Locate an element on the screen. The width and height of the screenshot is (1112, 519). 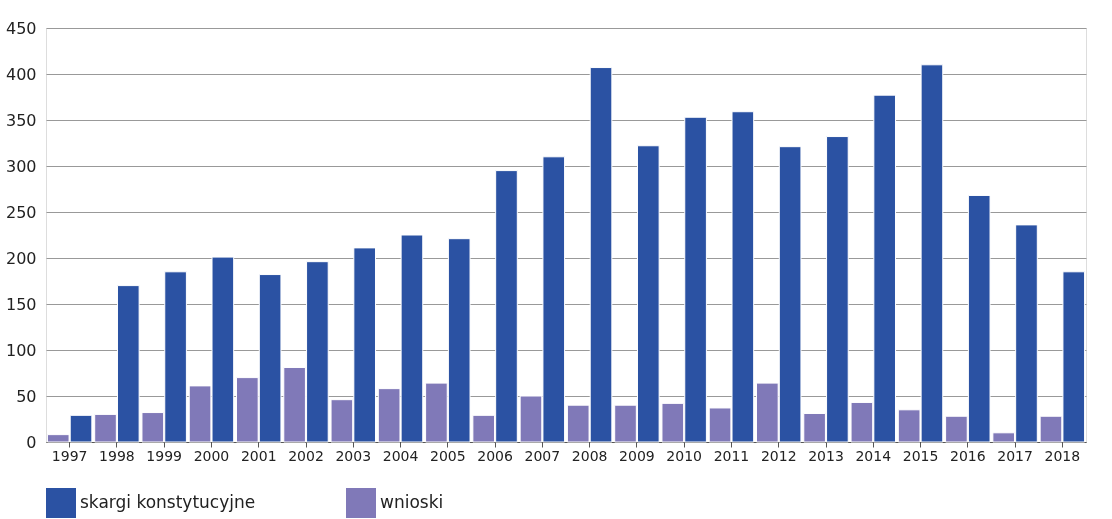
x-tick-label: 2013 is located at coordinates (826, 455).